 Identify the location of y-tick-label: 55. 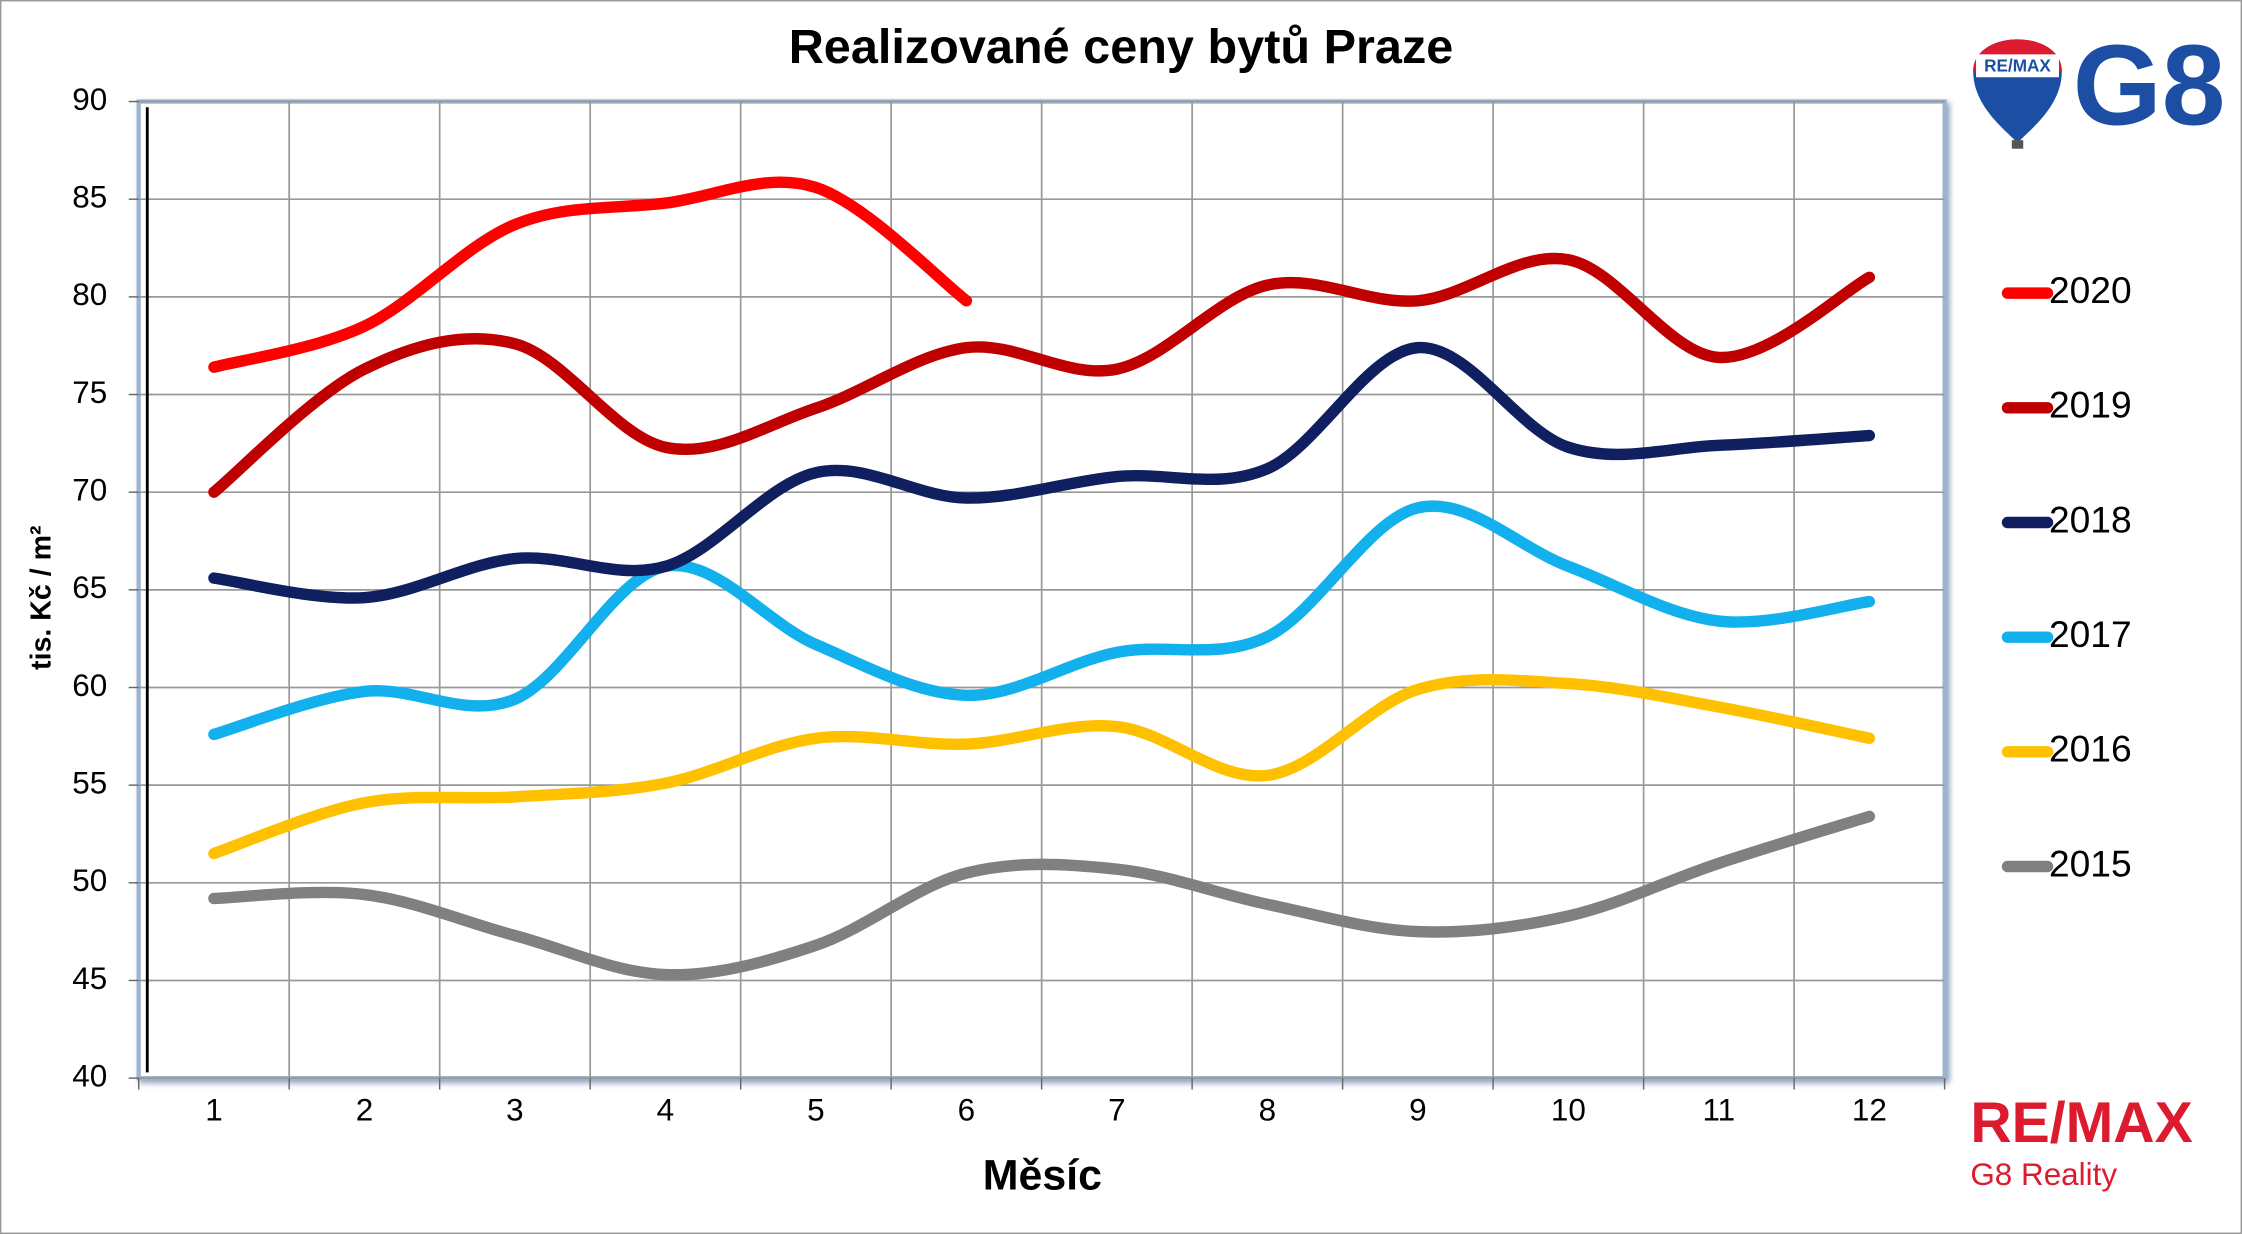
(89, 782).